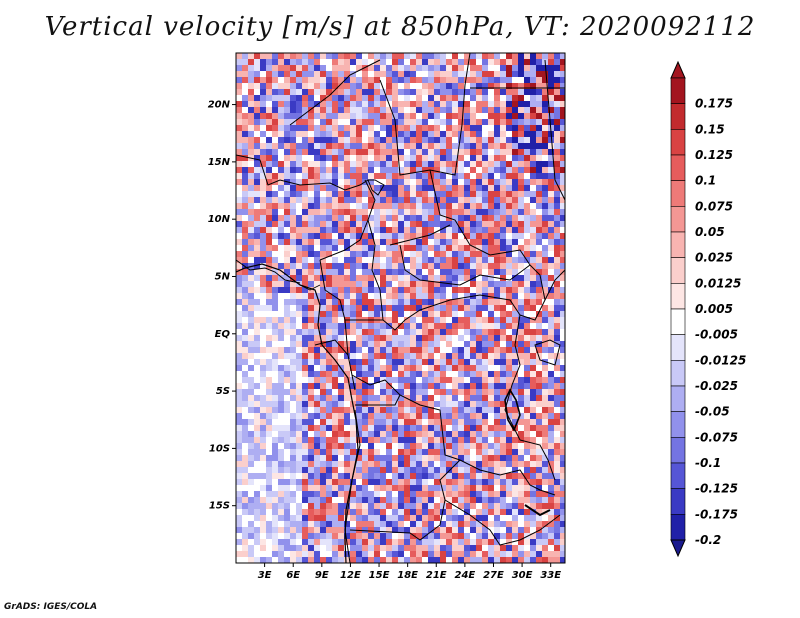 This screenshot has height=618, width=800. Describe the element at coordinates (716, 489) in the screenshot. I see `colorbar-label: -0.125` at that location.